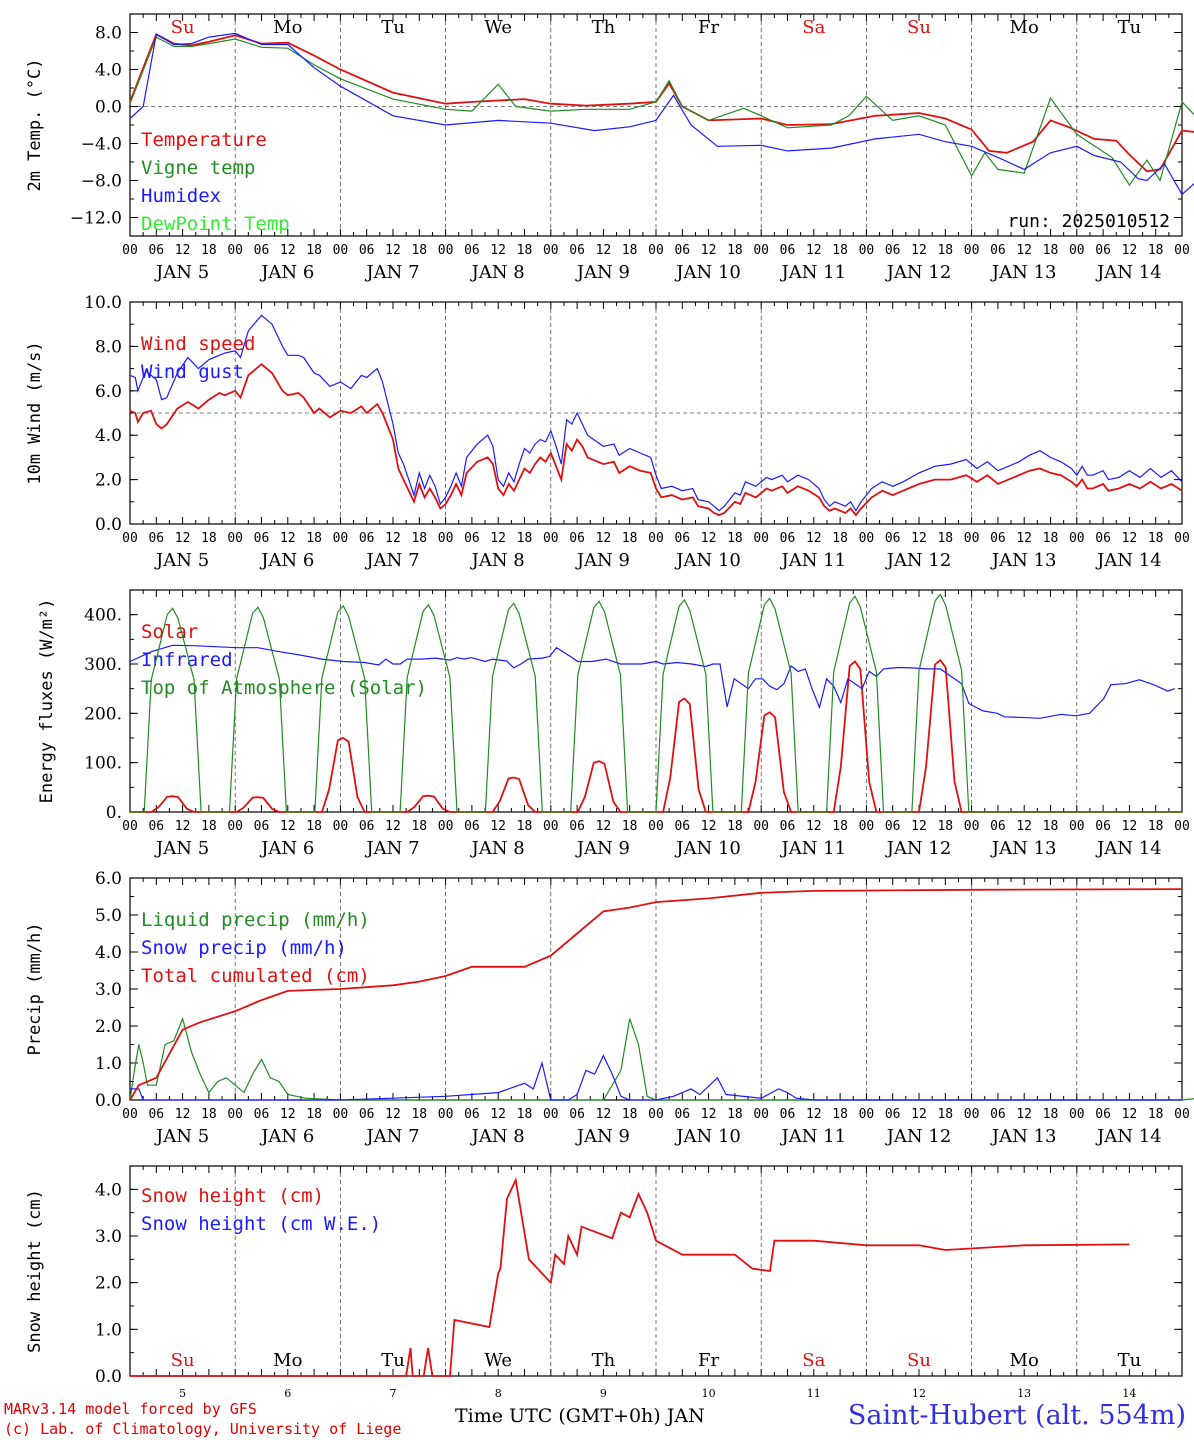  Describe the element at coordinates (108, 1377) in the screenshot. I see `y-tick-label: 0.0` at that location.